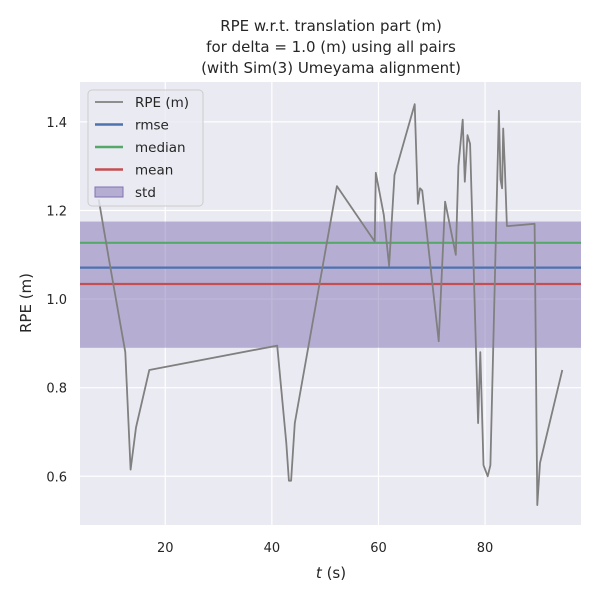 This screenshot has width=600, height=600. Describe the element at coordinates (325, 548) in the screenshot. I see `x-tick-labels: 20 40 60 80` at that location.